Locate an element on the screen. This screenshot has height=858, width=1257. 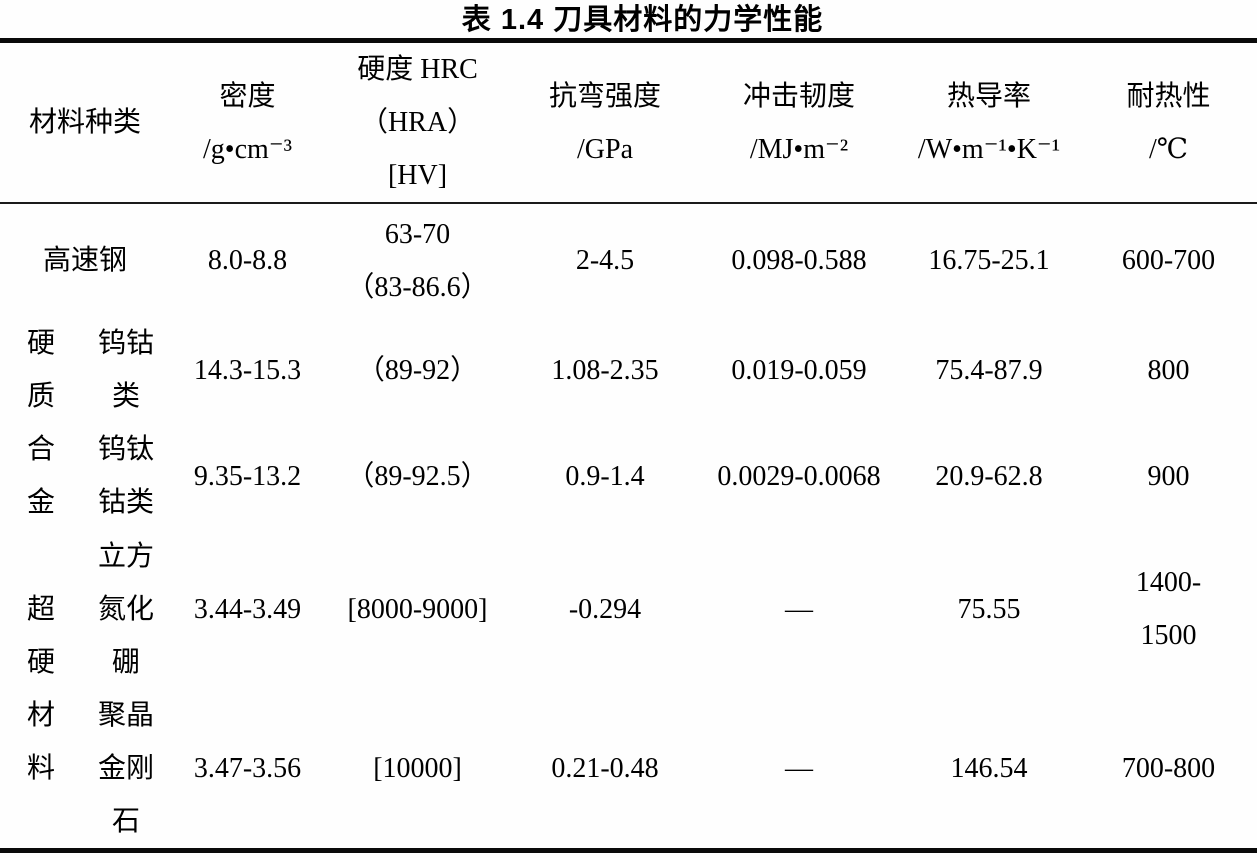
group-label-superhard: 超 硬 材 料 is located at coordinates (40, 688).